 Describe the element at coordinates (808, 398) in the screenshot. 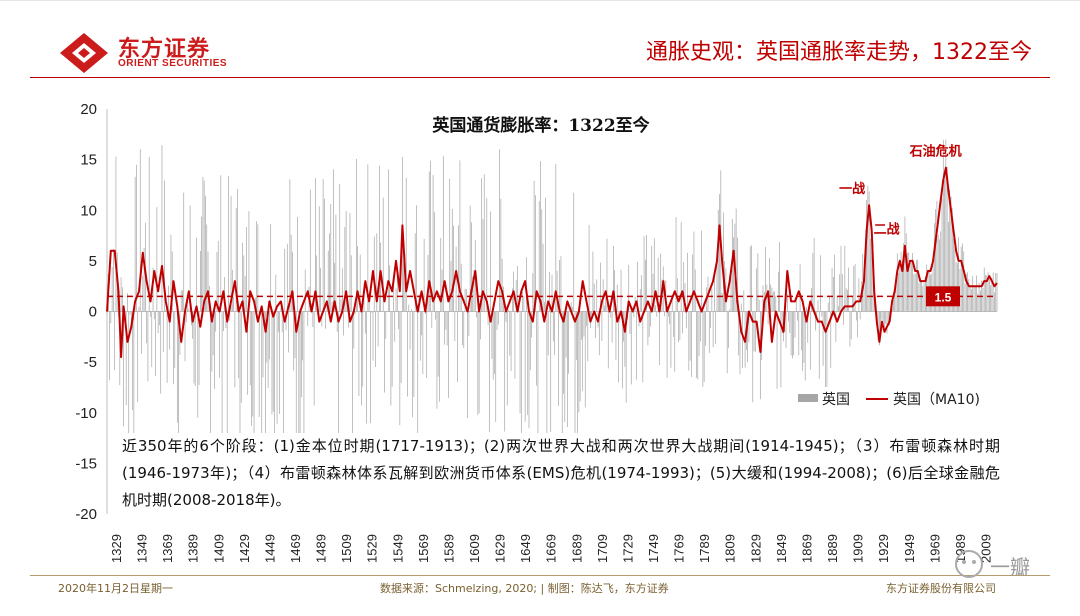

I see `legend-swatch-bars` at that location.